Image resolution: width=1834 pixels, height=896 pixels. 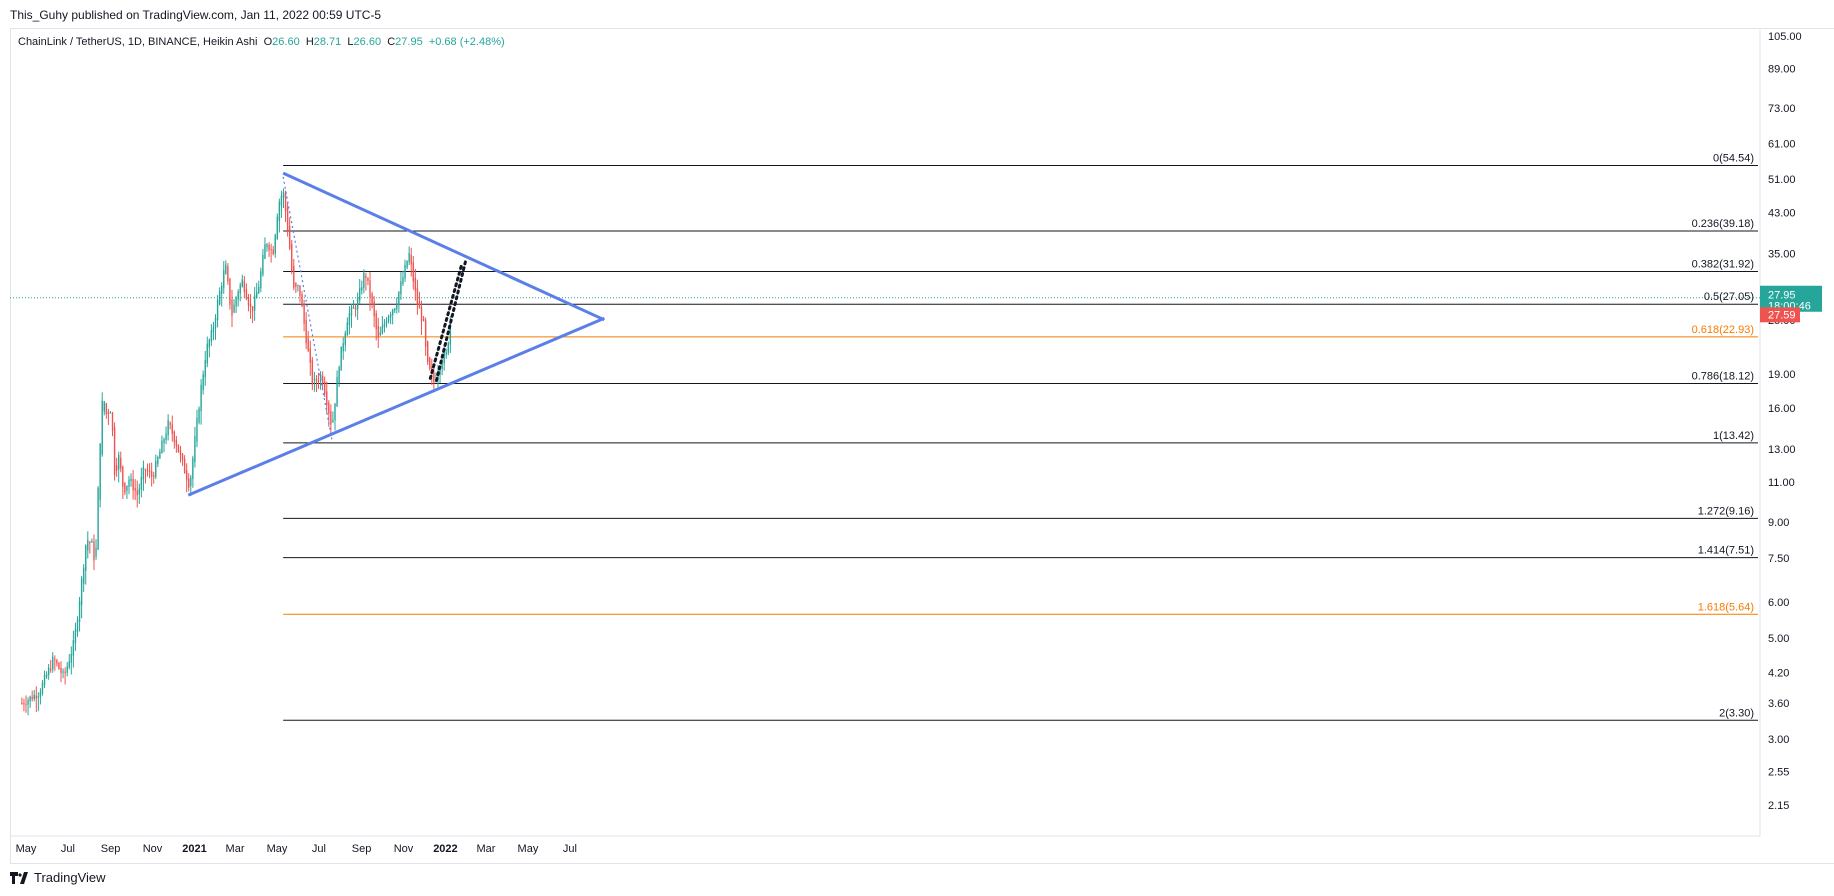 What do you see at coordinates (1733, 436) in the screenshot?
I see `fib-level-label: 1(13.42)` at bounding box center [1733, 436].